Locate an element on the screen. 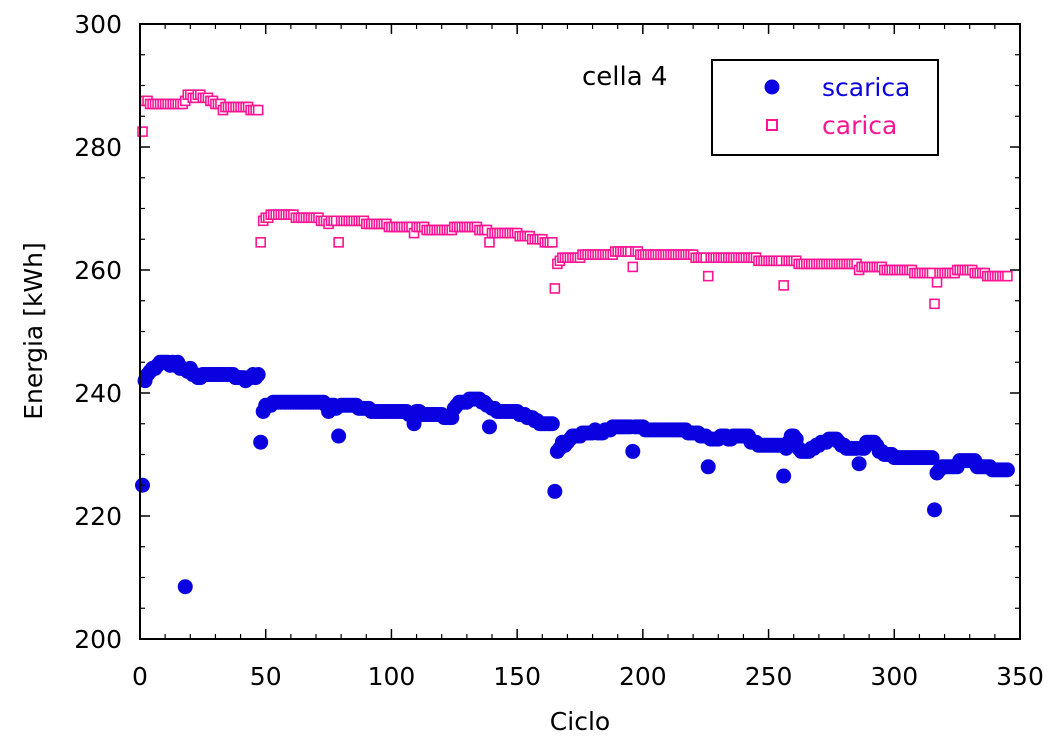  legend-label-carica: carica is located at coordinates (859, 125).